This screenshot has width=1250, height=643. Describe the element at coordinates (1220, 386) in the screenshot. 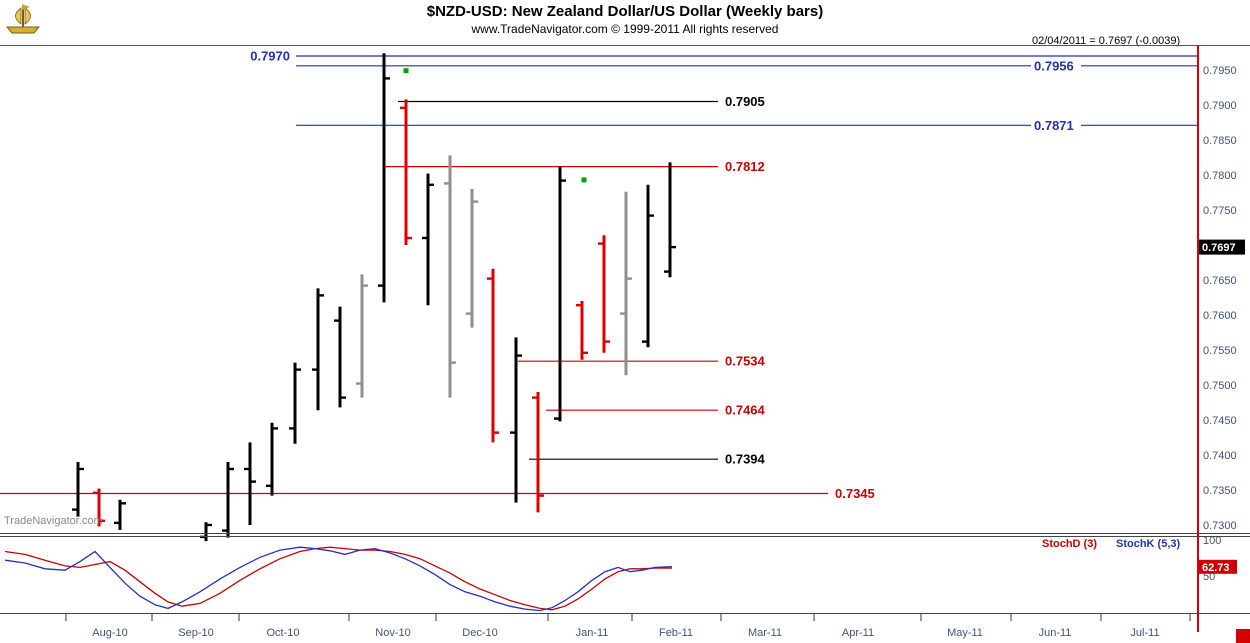

I see `price-tick-label: 0.7500` at that location.